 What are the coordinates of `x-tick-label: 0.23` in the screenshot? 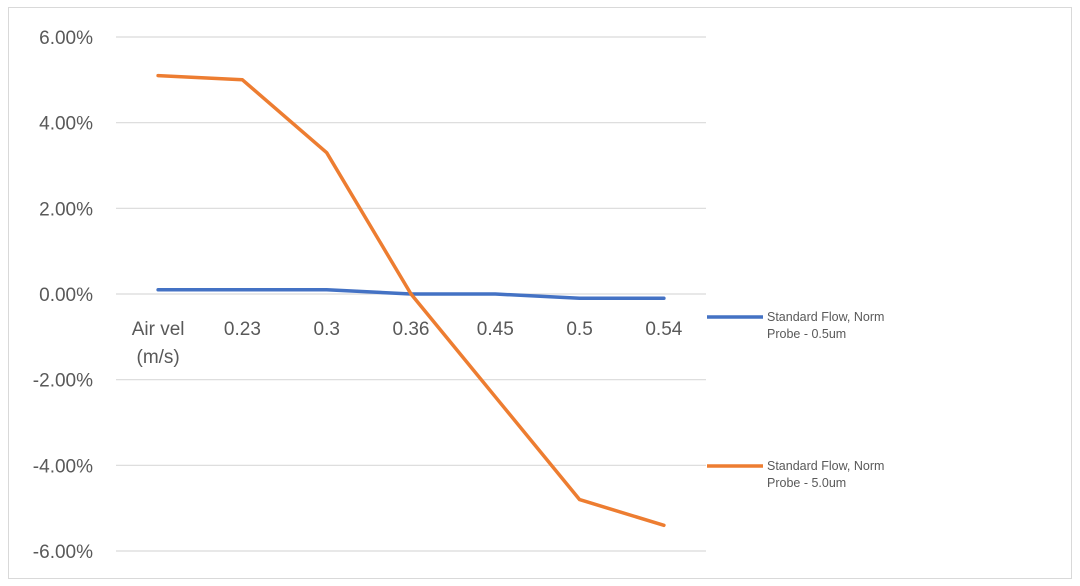 It's located at (242, 329).